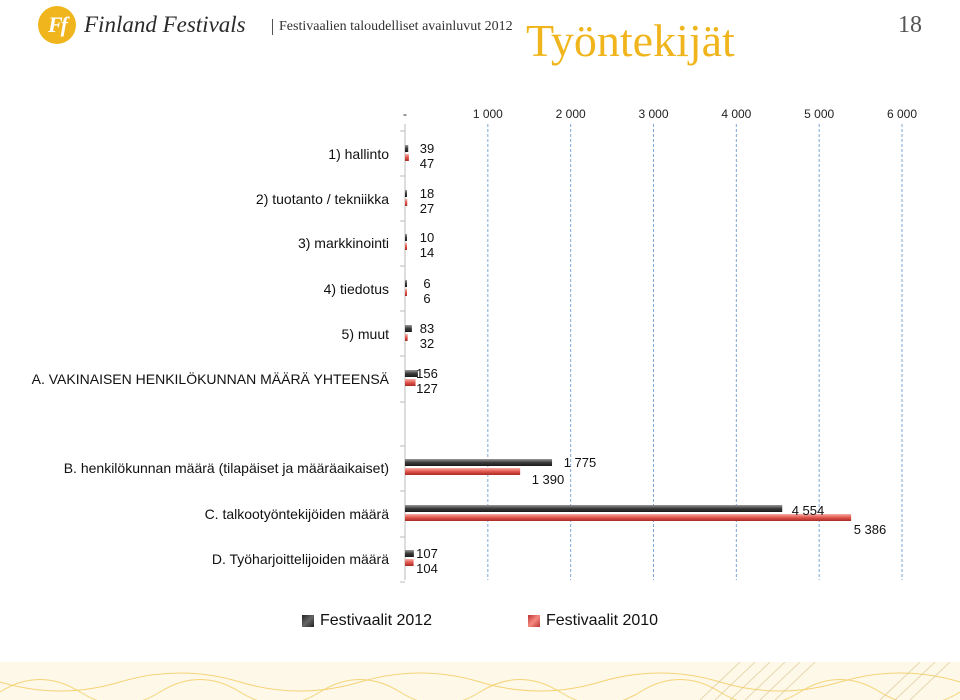 The width and height of the screenshot is (960, 700). Describe the element at coordinates (480, 681) in the screenshot. I see `decorative-footer-band` at that location.